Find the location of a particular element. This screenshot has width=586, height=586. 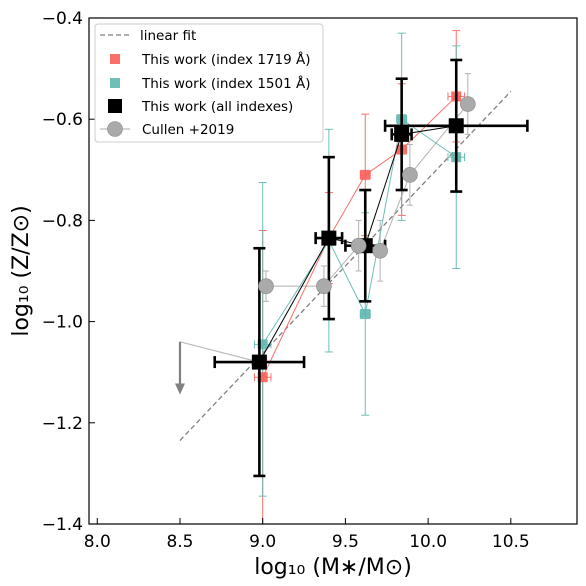

y-tick-label: −0.8 is located at coordinates (62, 221).